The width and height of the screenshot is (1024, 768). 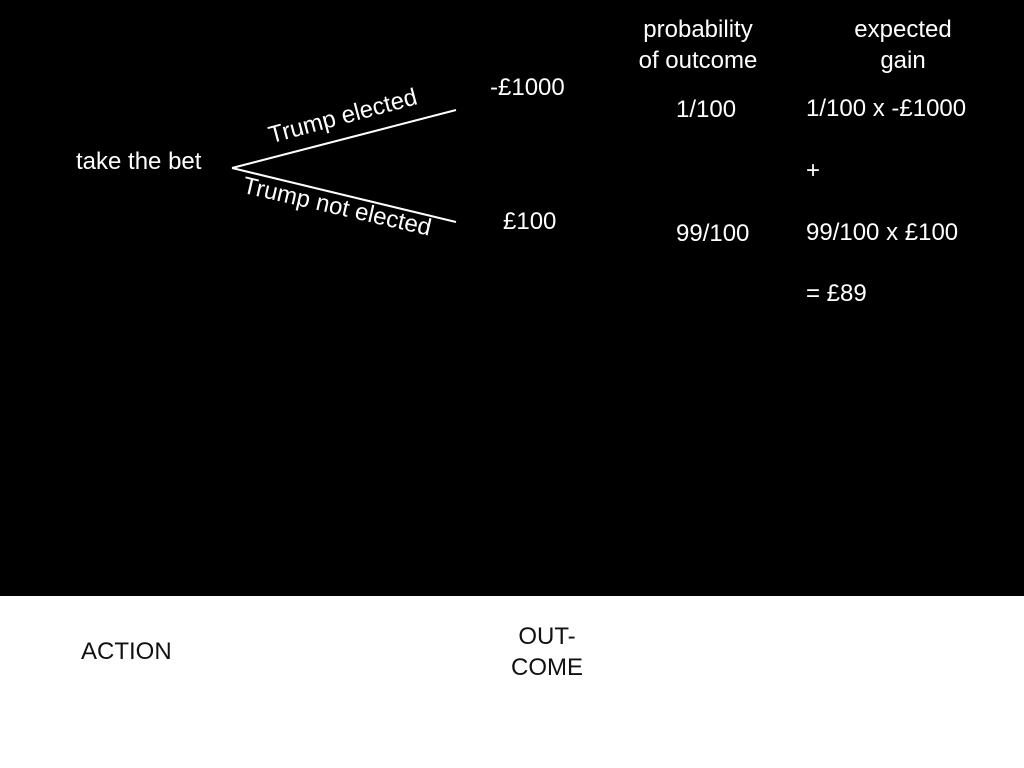 What do you see at coordinates (547, 636) in the screenshot?
I see `outcome-column-heading-line-1: OUT-` at bounding box center [547, 636].